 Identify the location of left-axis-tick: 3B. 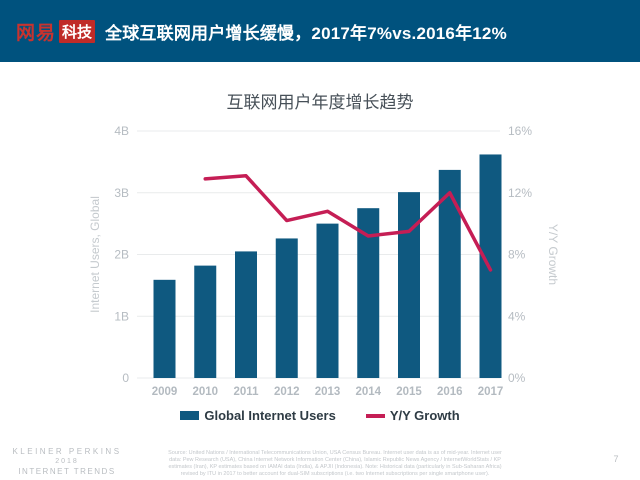
(121, 193).